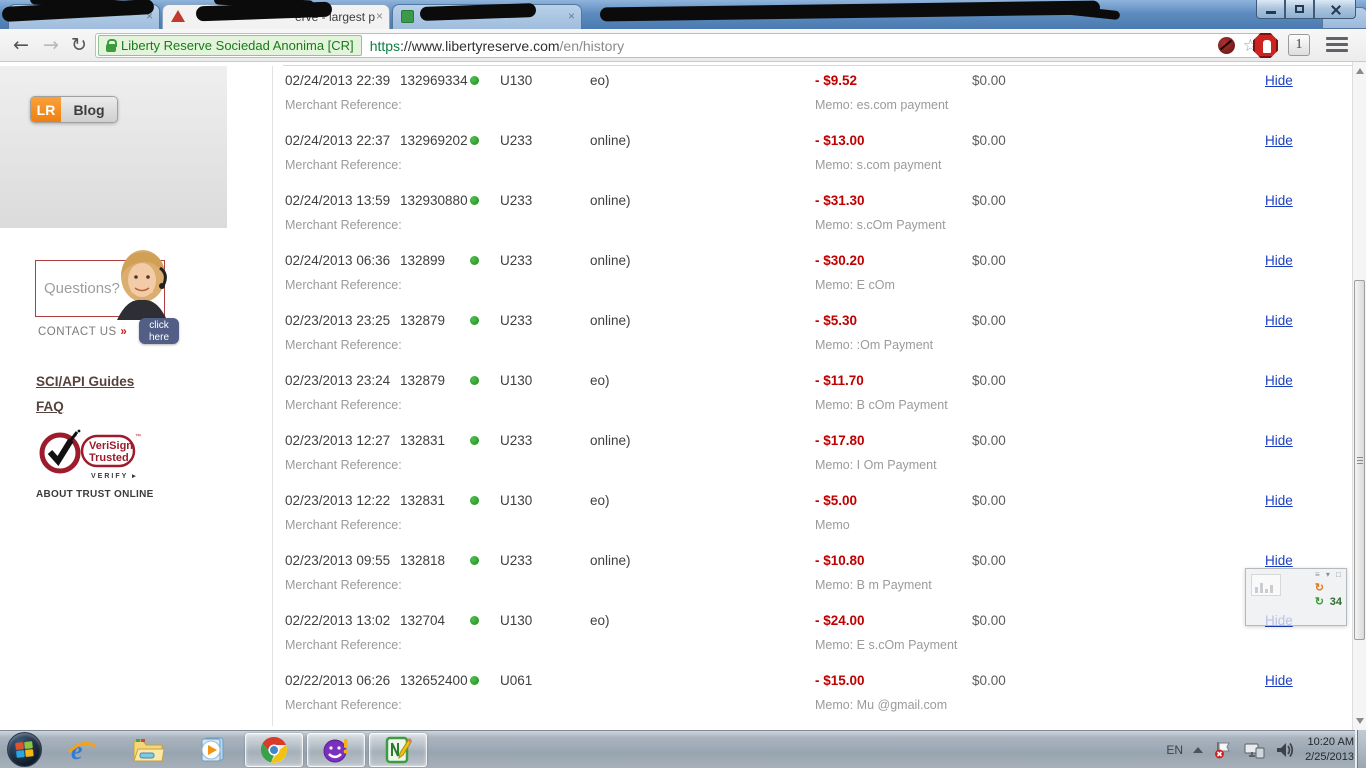 This screenshot has width=1366, height=768. Describe the element at coordinates (89, 455) in the screenshot. I see `verisign-trusted-seal: VeriSign Trusted ™ VERIFY ▸` at that location.